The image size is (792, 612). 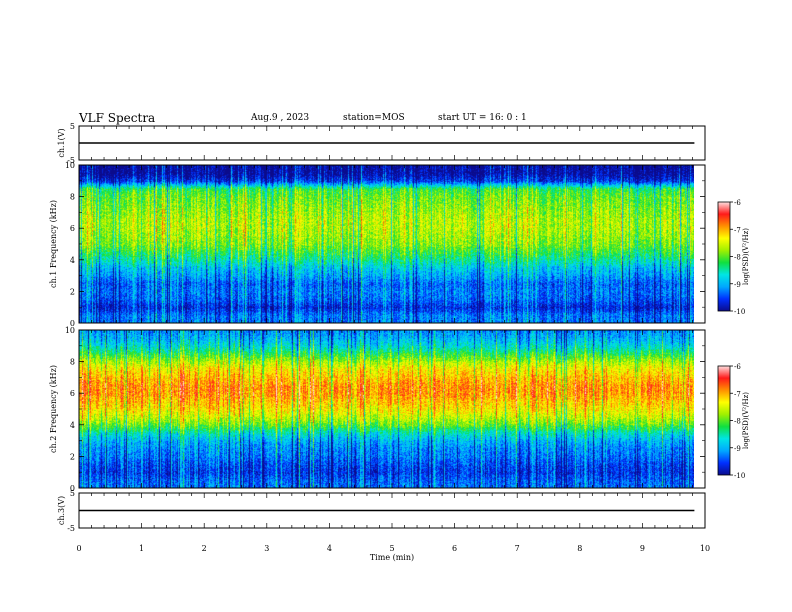 I want to click on ch3-voltage-panel: 5 -5ch.3(V) 0 1 2 3 4 5 6 7 8 9 10 Time (min), so click(x=383, y=525).